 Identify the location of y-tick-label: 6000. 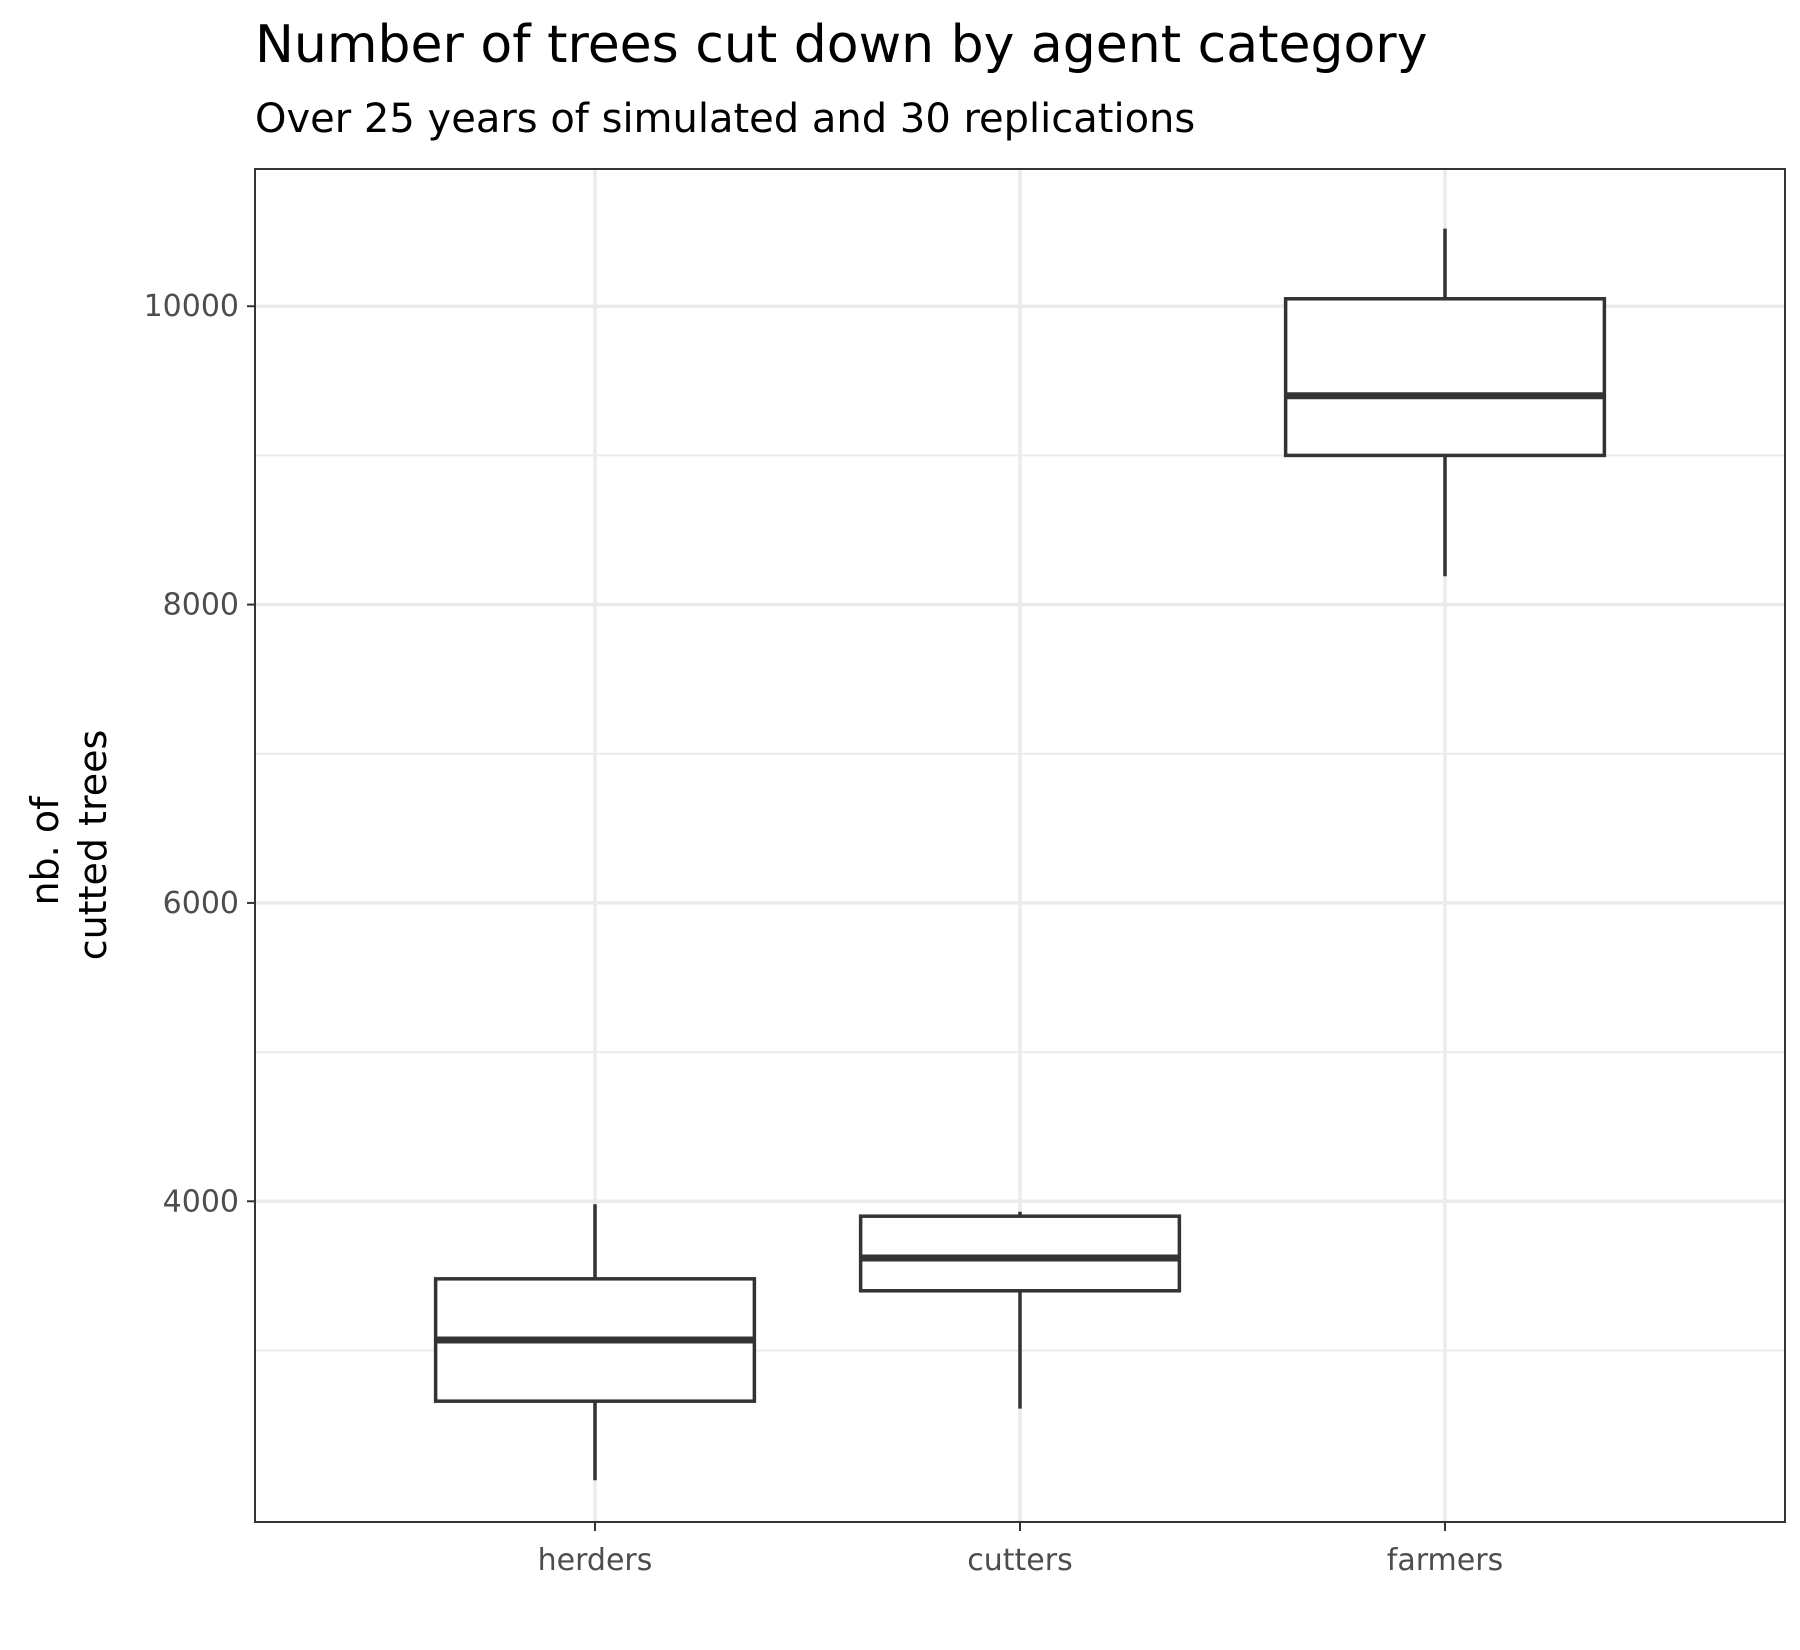
(201, 903).